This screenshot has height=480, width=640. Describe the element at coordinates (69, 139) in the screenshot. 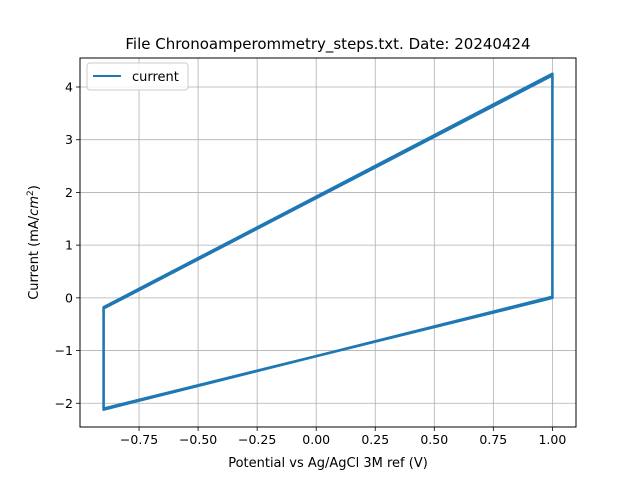

I see `y-tick-label: 3` at that location.